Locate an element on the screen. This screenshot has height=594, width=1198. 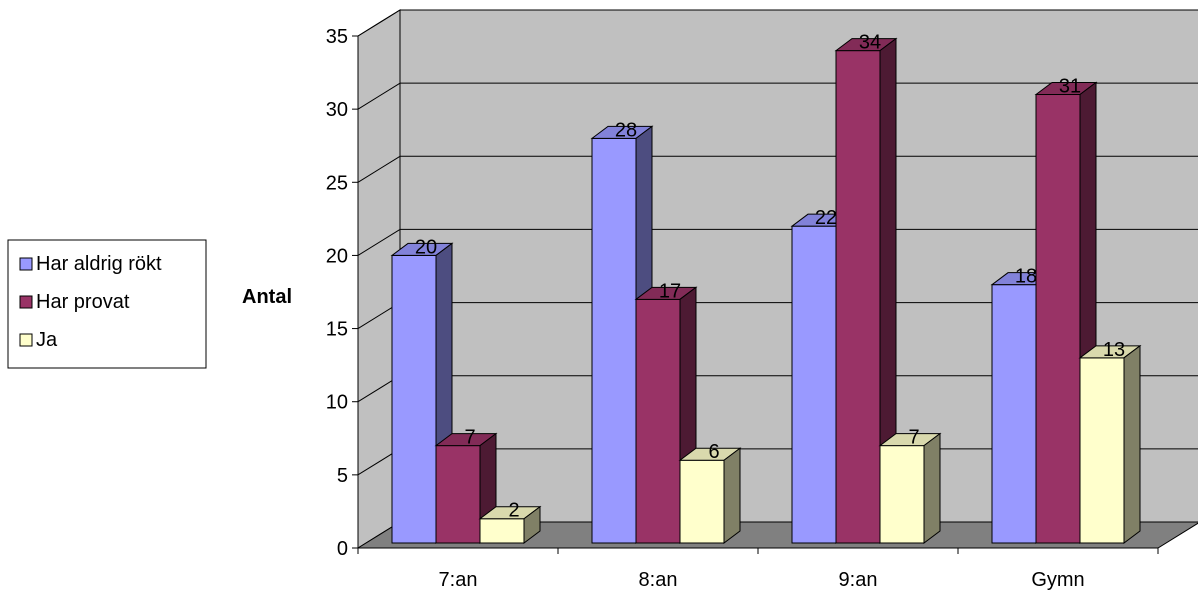
y-tick-label: 30 is located at coordinates (337, 110).